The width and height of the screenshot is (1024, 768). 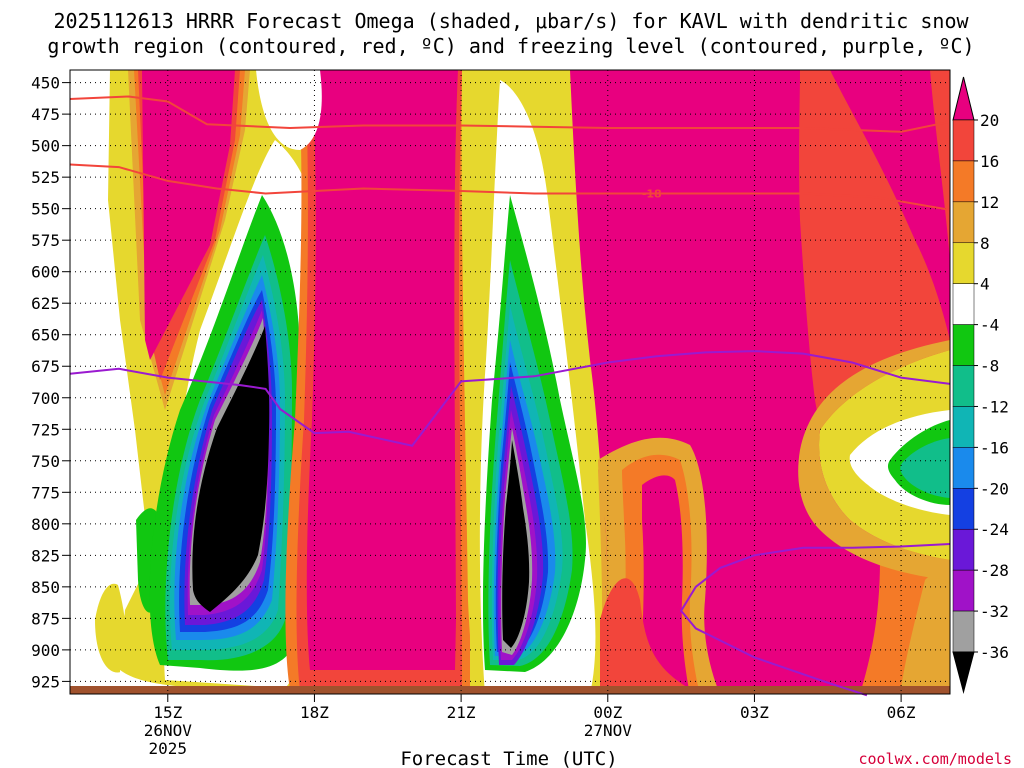 I want to click on omega-left-neutral, so click(x=110, y=380).